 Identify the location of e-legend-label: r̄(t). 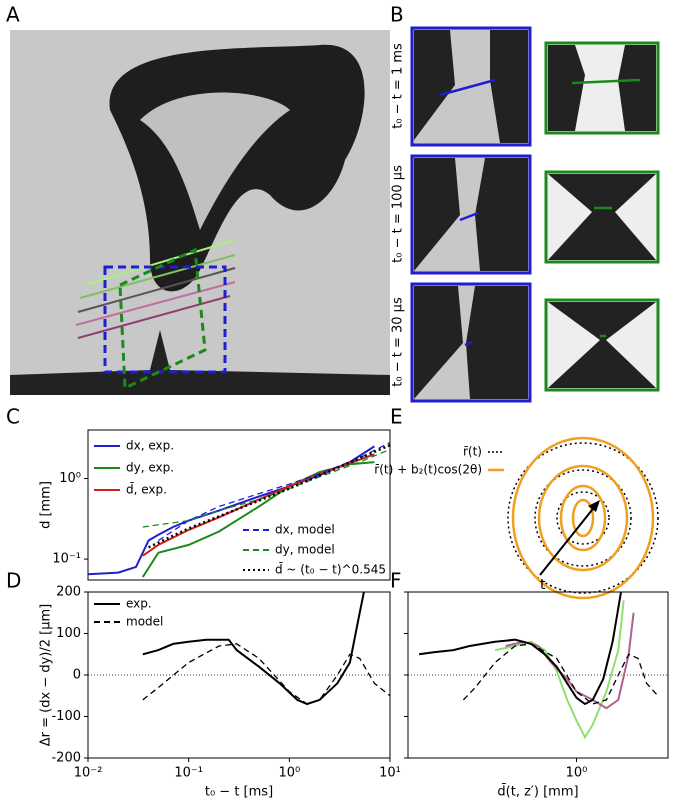
(472, 452).